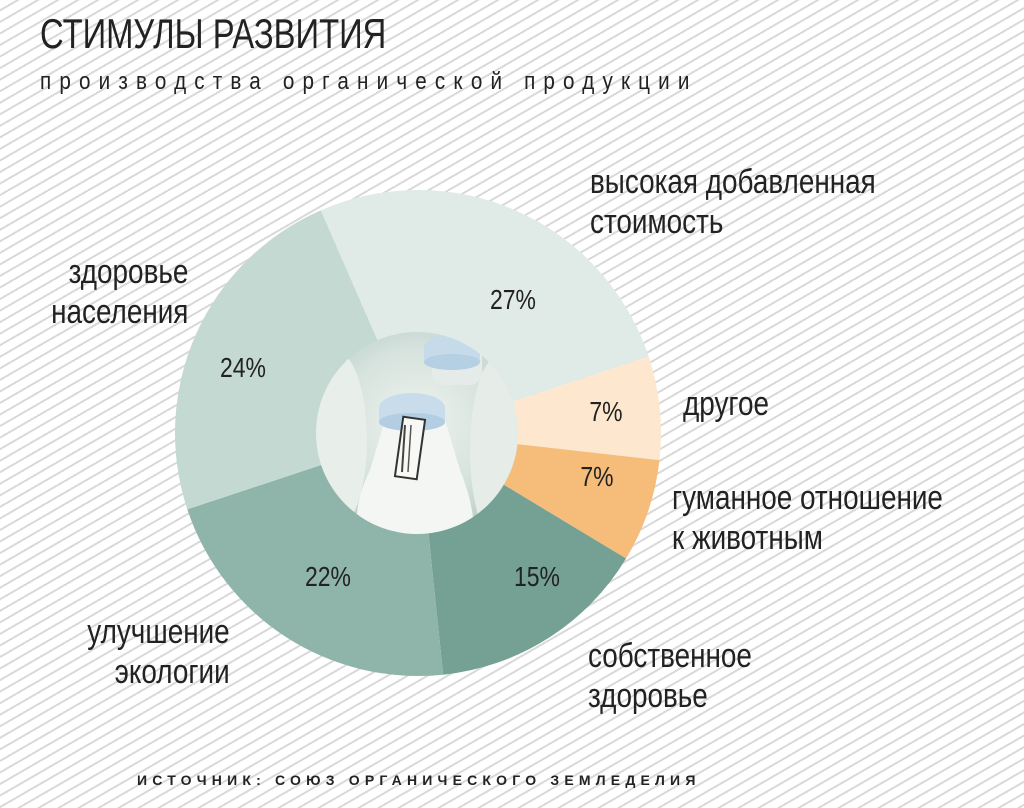  Describe the element at coordinates (606, 411) in the screenshot. I see `value-label-other: 7%` at that location.